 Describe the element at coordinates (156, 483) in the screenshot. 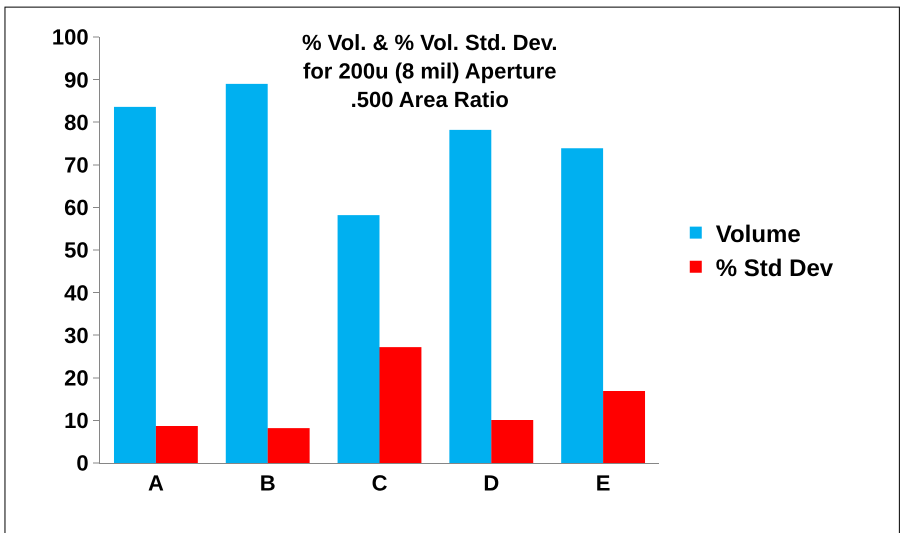

I see `x-tick-label: A` at that location.